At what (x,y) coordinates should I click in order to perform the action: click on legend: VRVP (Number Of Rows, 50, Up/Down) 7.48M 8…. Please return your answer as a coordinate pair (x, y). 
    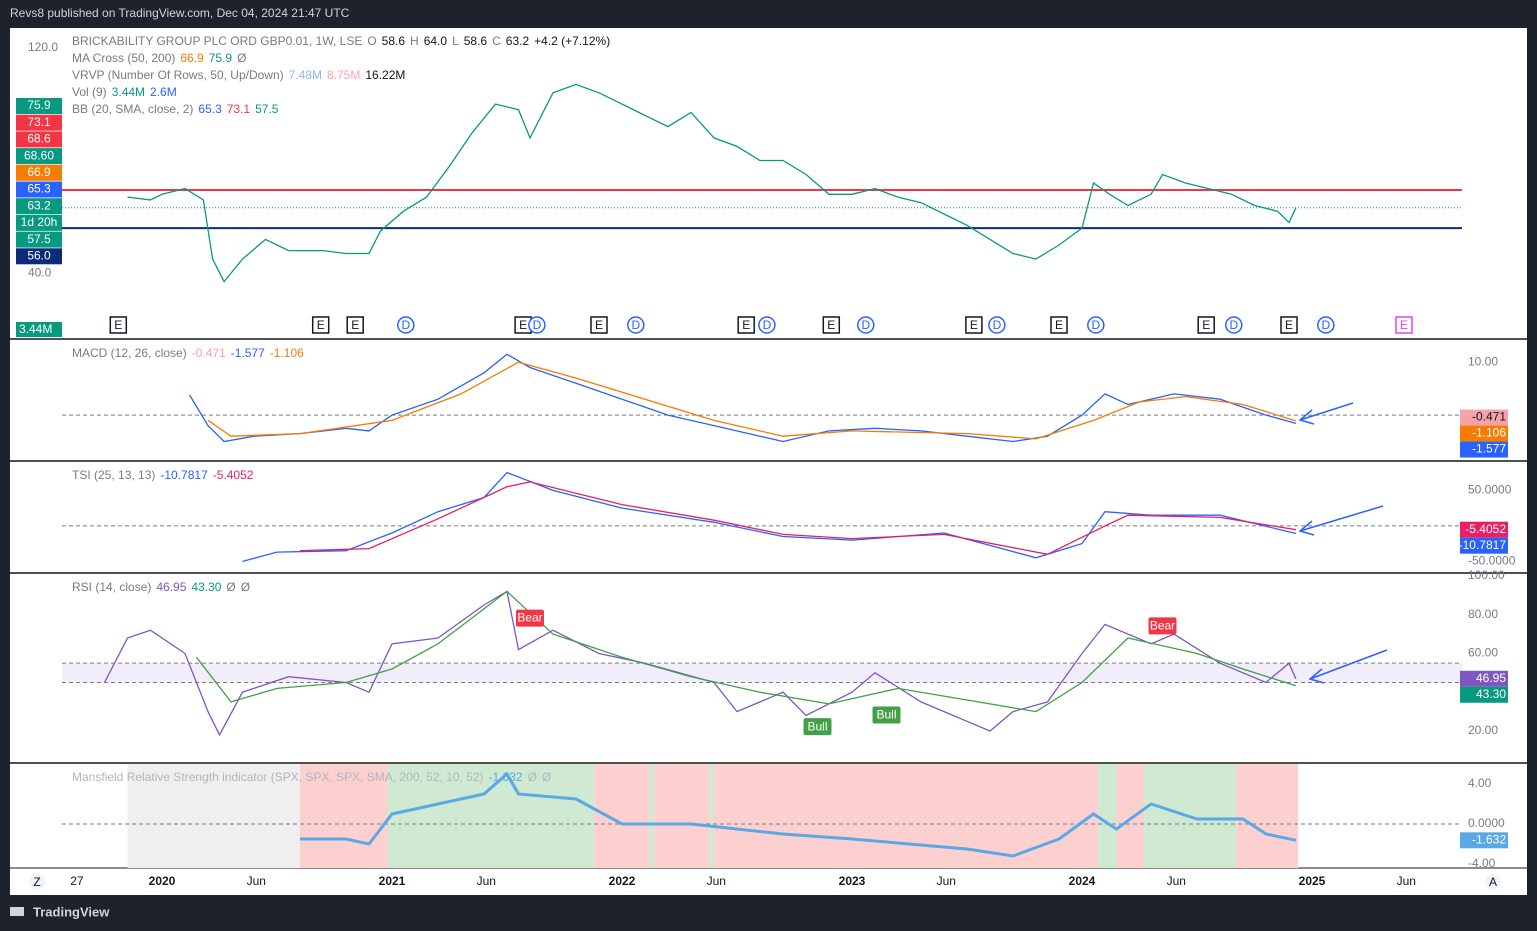
    Looking at the image, I should click on (238, 75).